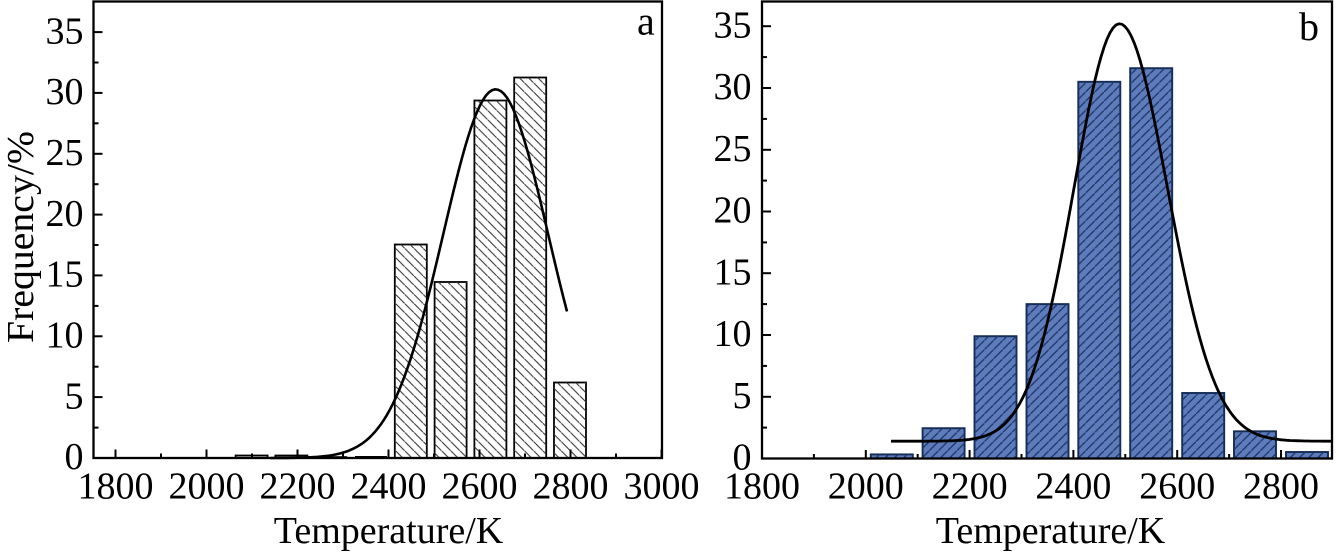 The height and width of the screenshot is (556, 1339). Describe the element at coordinates (646, 22) in the screenshot. I see `svg-text: a` at that location.